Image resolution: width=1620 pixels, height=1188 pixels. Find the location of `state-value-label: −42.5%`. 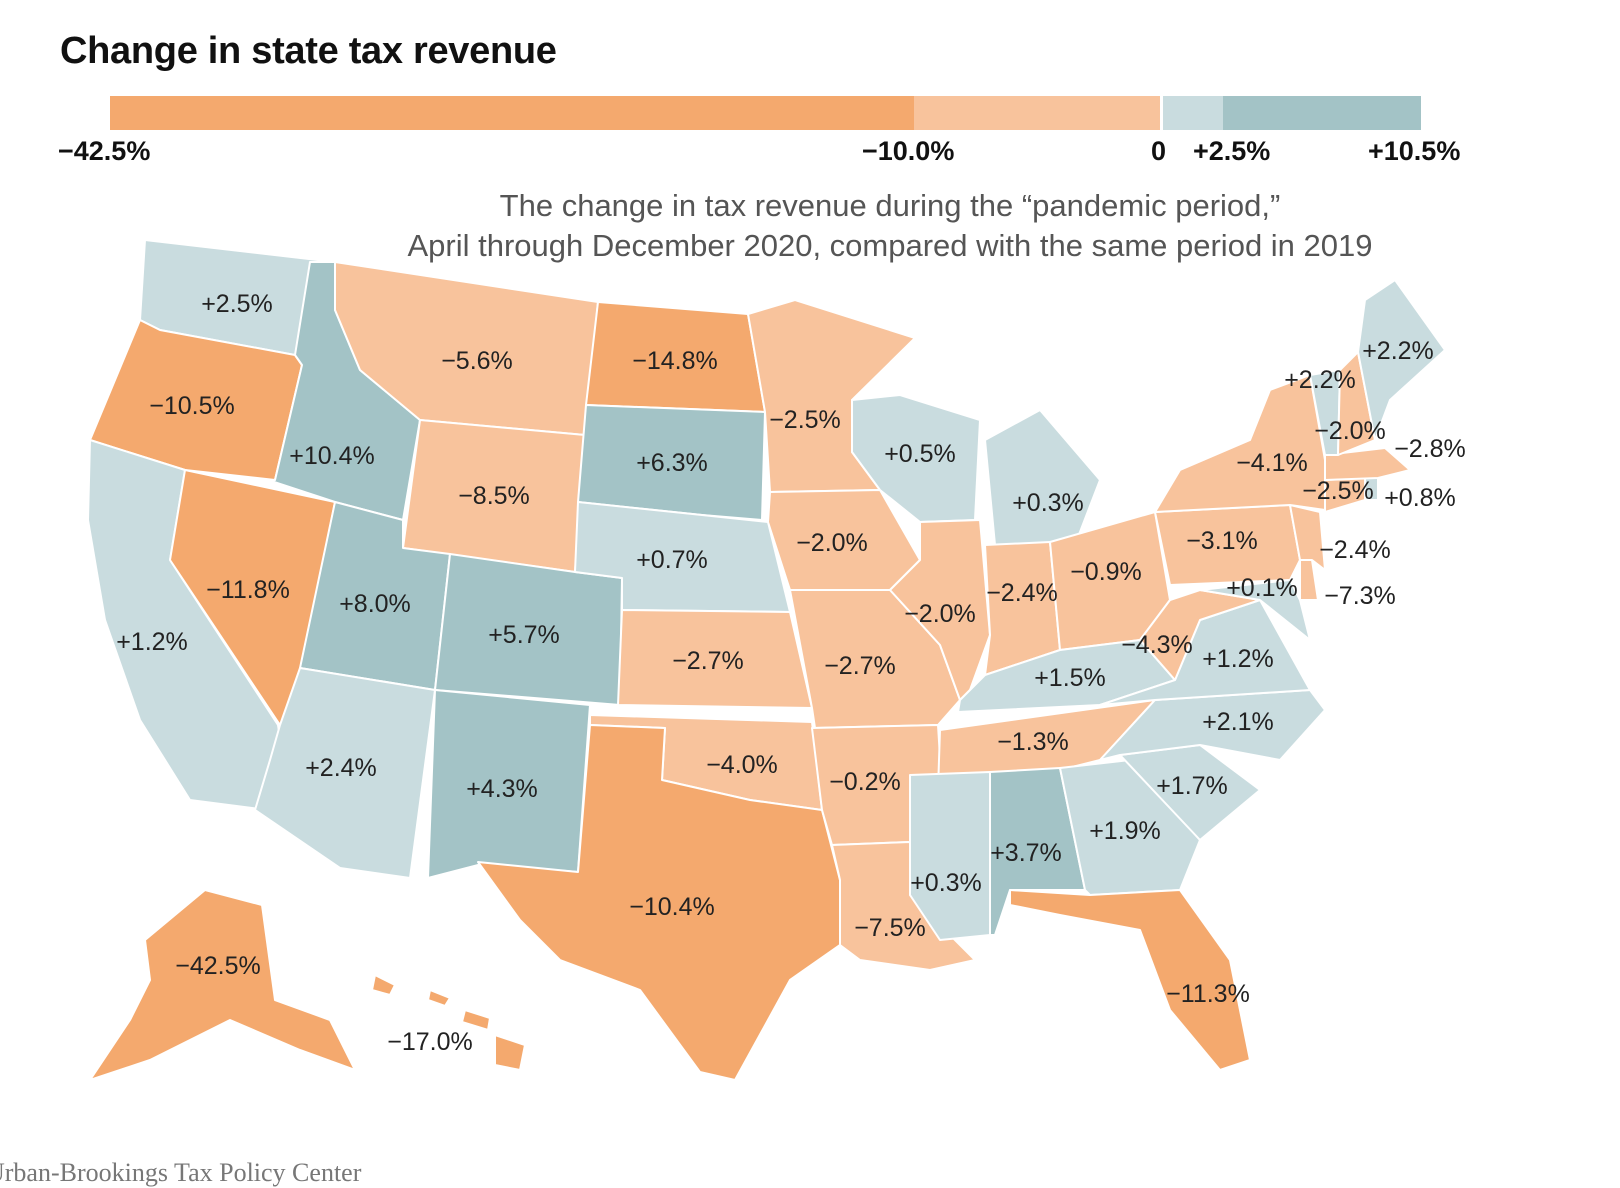

state-value-label: −42.5% is located at coordinates (218, 966).